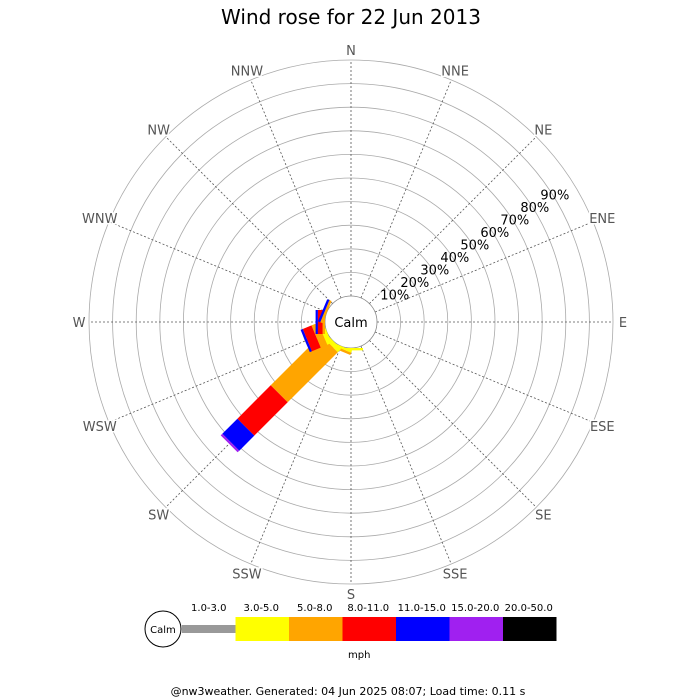 This screenshot has height=700, width=700. What do you see at coordinates (543, 515) in the screenshot?
I see `direction-label-se: SE` at bounding box center [543, 515].